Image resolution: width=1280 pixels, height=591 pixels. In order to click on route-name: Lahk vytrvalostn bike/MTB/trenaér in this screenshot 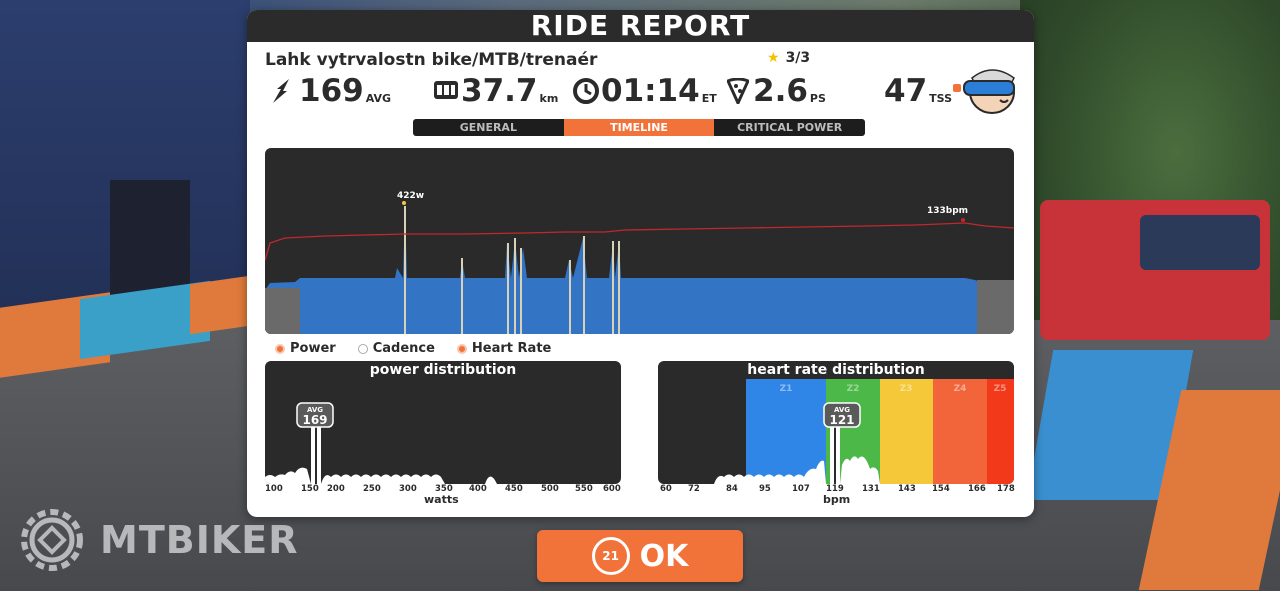, I will do `click(431, 60)`.